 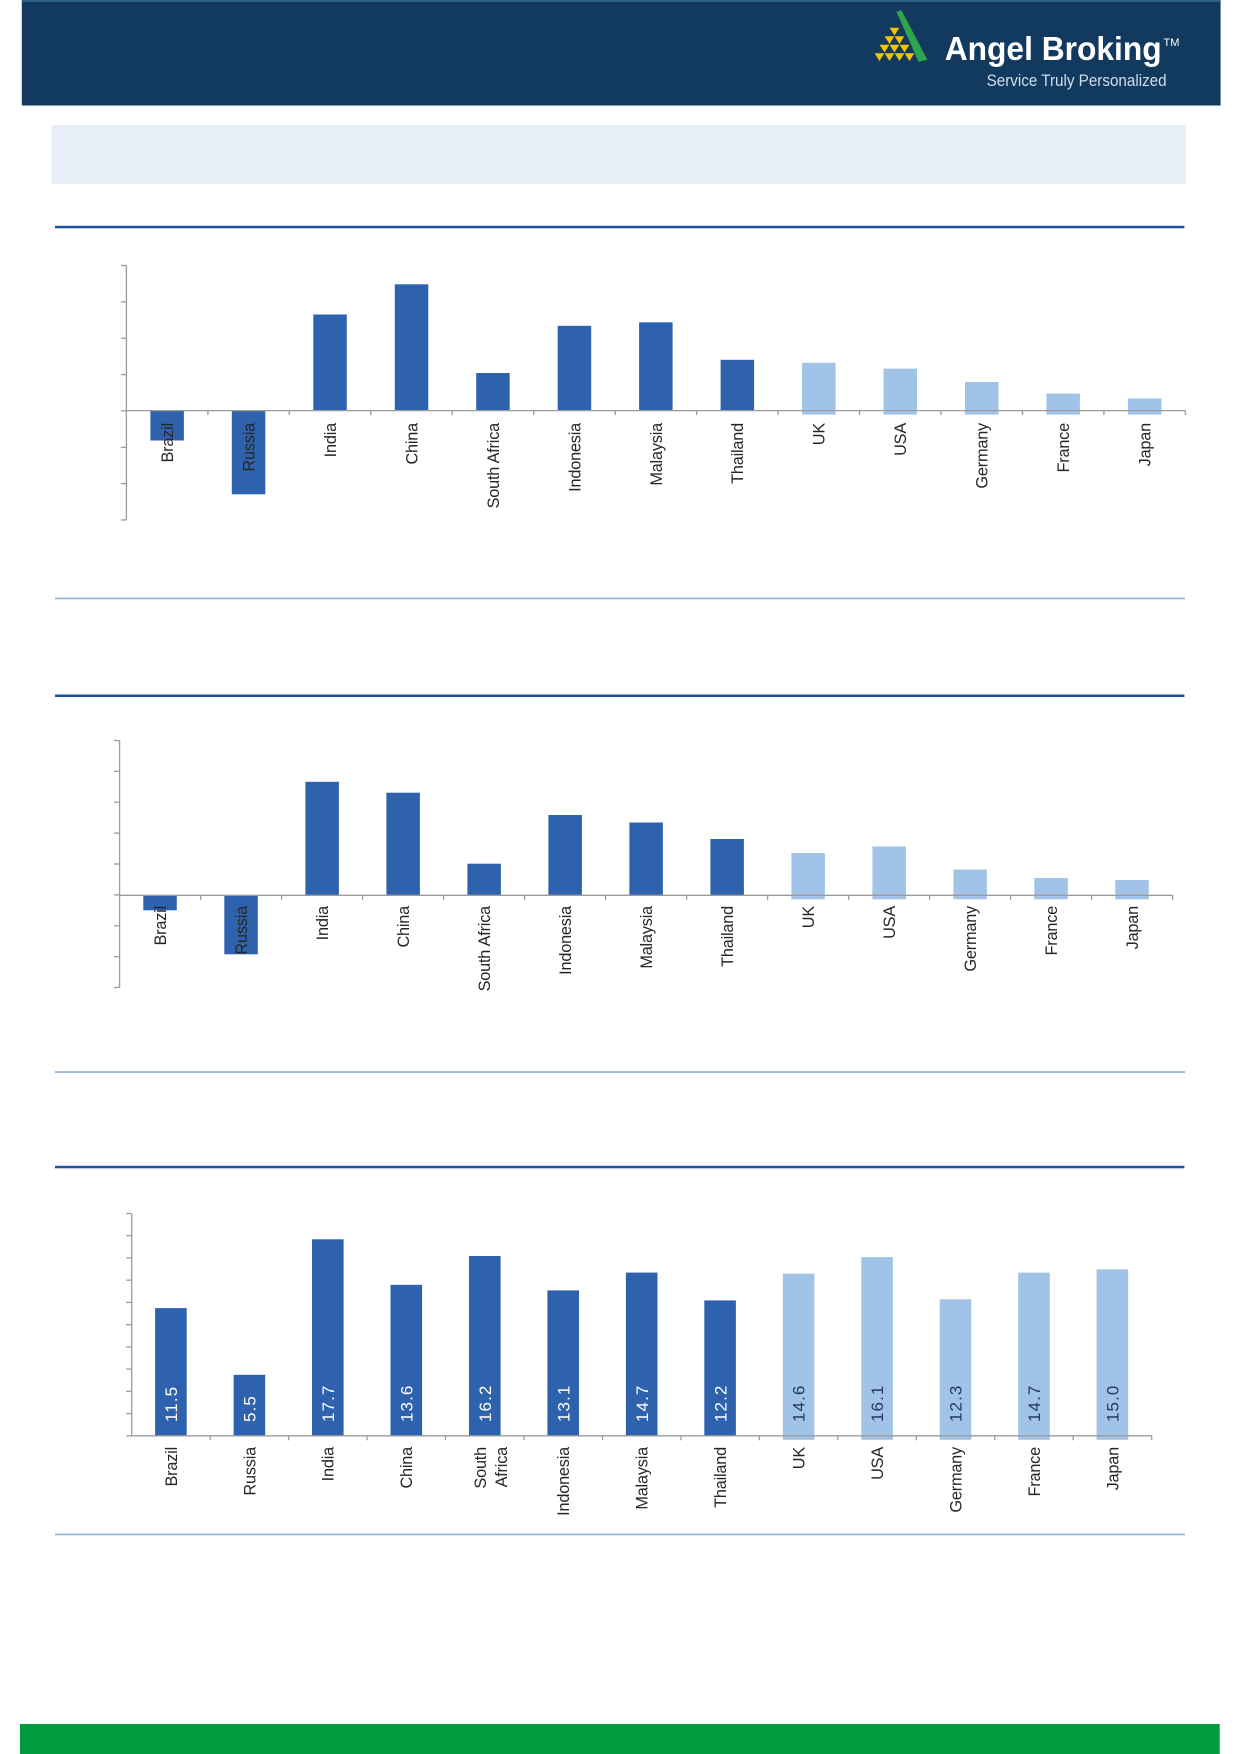 I want to click on svg-text: 12.3, so click(x=956, y=1404).